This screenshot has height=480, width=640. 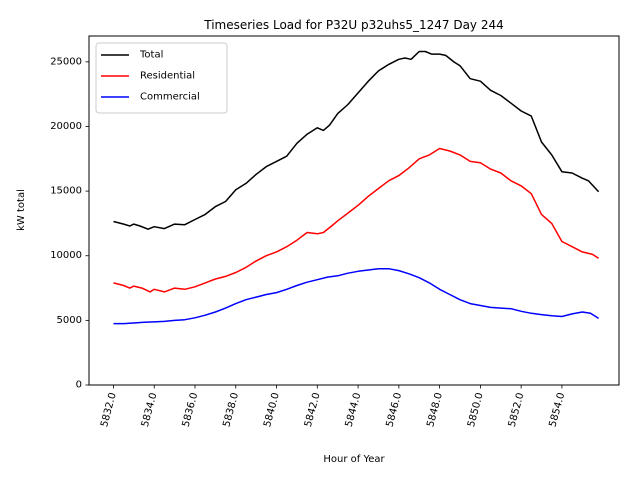 What do you see at coordinates (79, 385) in the screenshot?
I see `y-tick-label: 0` at bounding box center [79, 385].